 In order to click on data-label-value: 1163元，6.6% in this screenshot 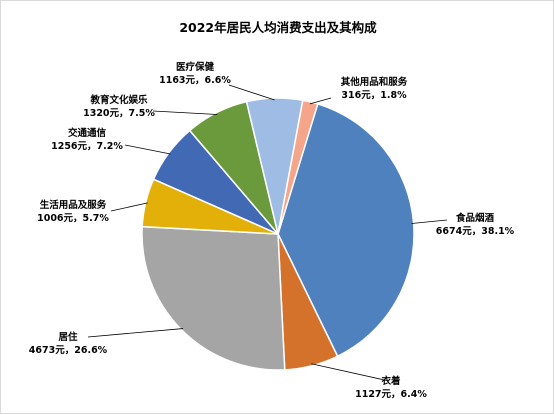, I will do `click(195, 80)`.